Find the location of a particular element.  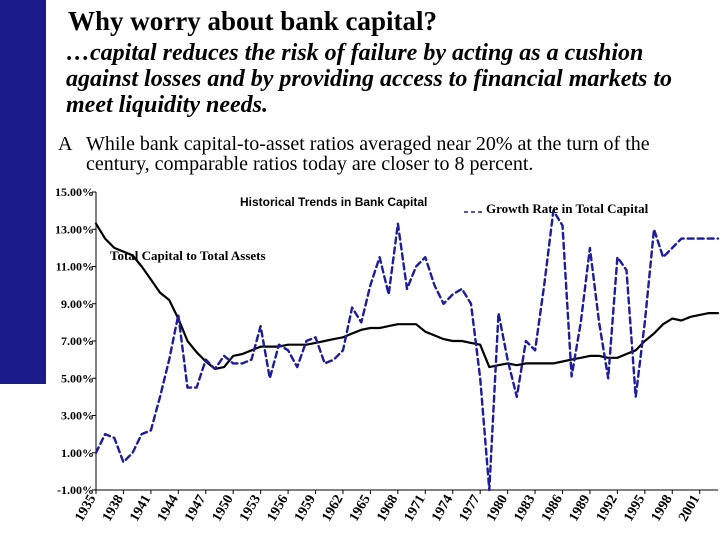

x-tick-label: 1941 is located at coordinates (140, 509).